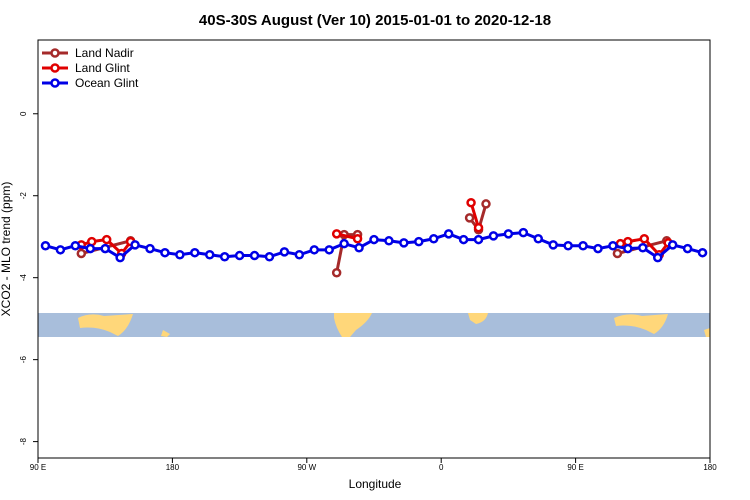 This screenshot has height=500, width=750. I want to click on y-tick-label: 0, so click(23, 113).